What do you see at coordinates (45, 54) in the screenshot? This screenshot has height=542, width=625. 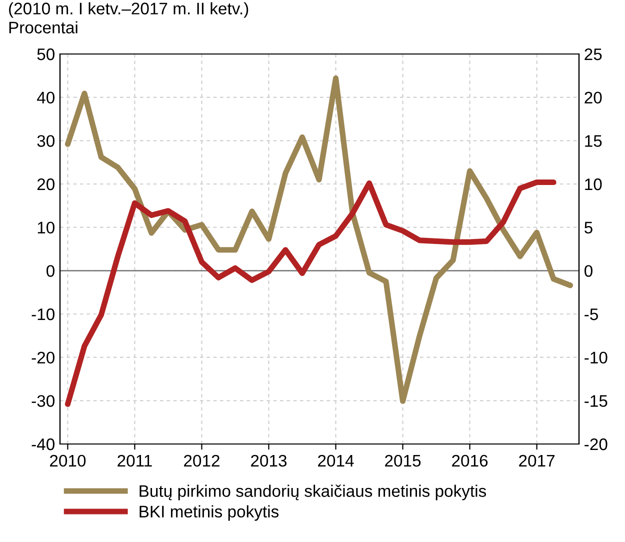 I see `y-tick-label: 50` at bounding box center [45, 54].